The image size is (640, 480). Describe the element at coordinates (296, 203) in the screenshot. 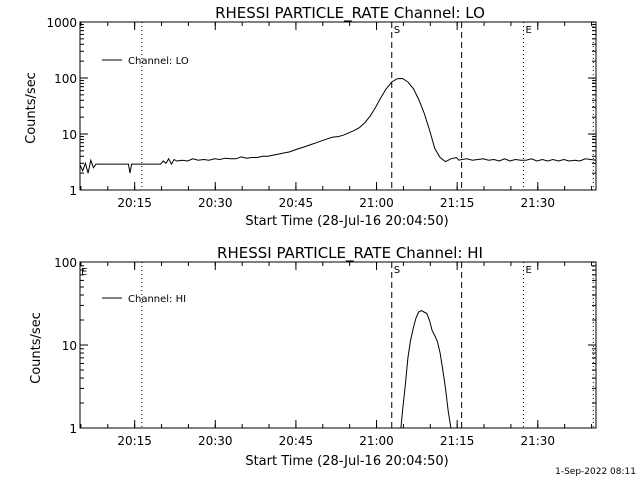

I see `xtick-label-lo: 20:45` at that location.